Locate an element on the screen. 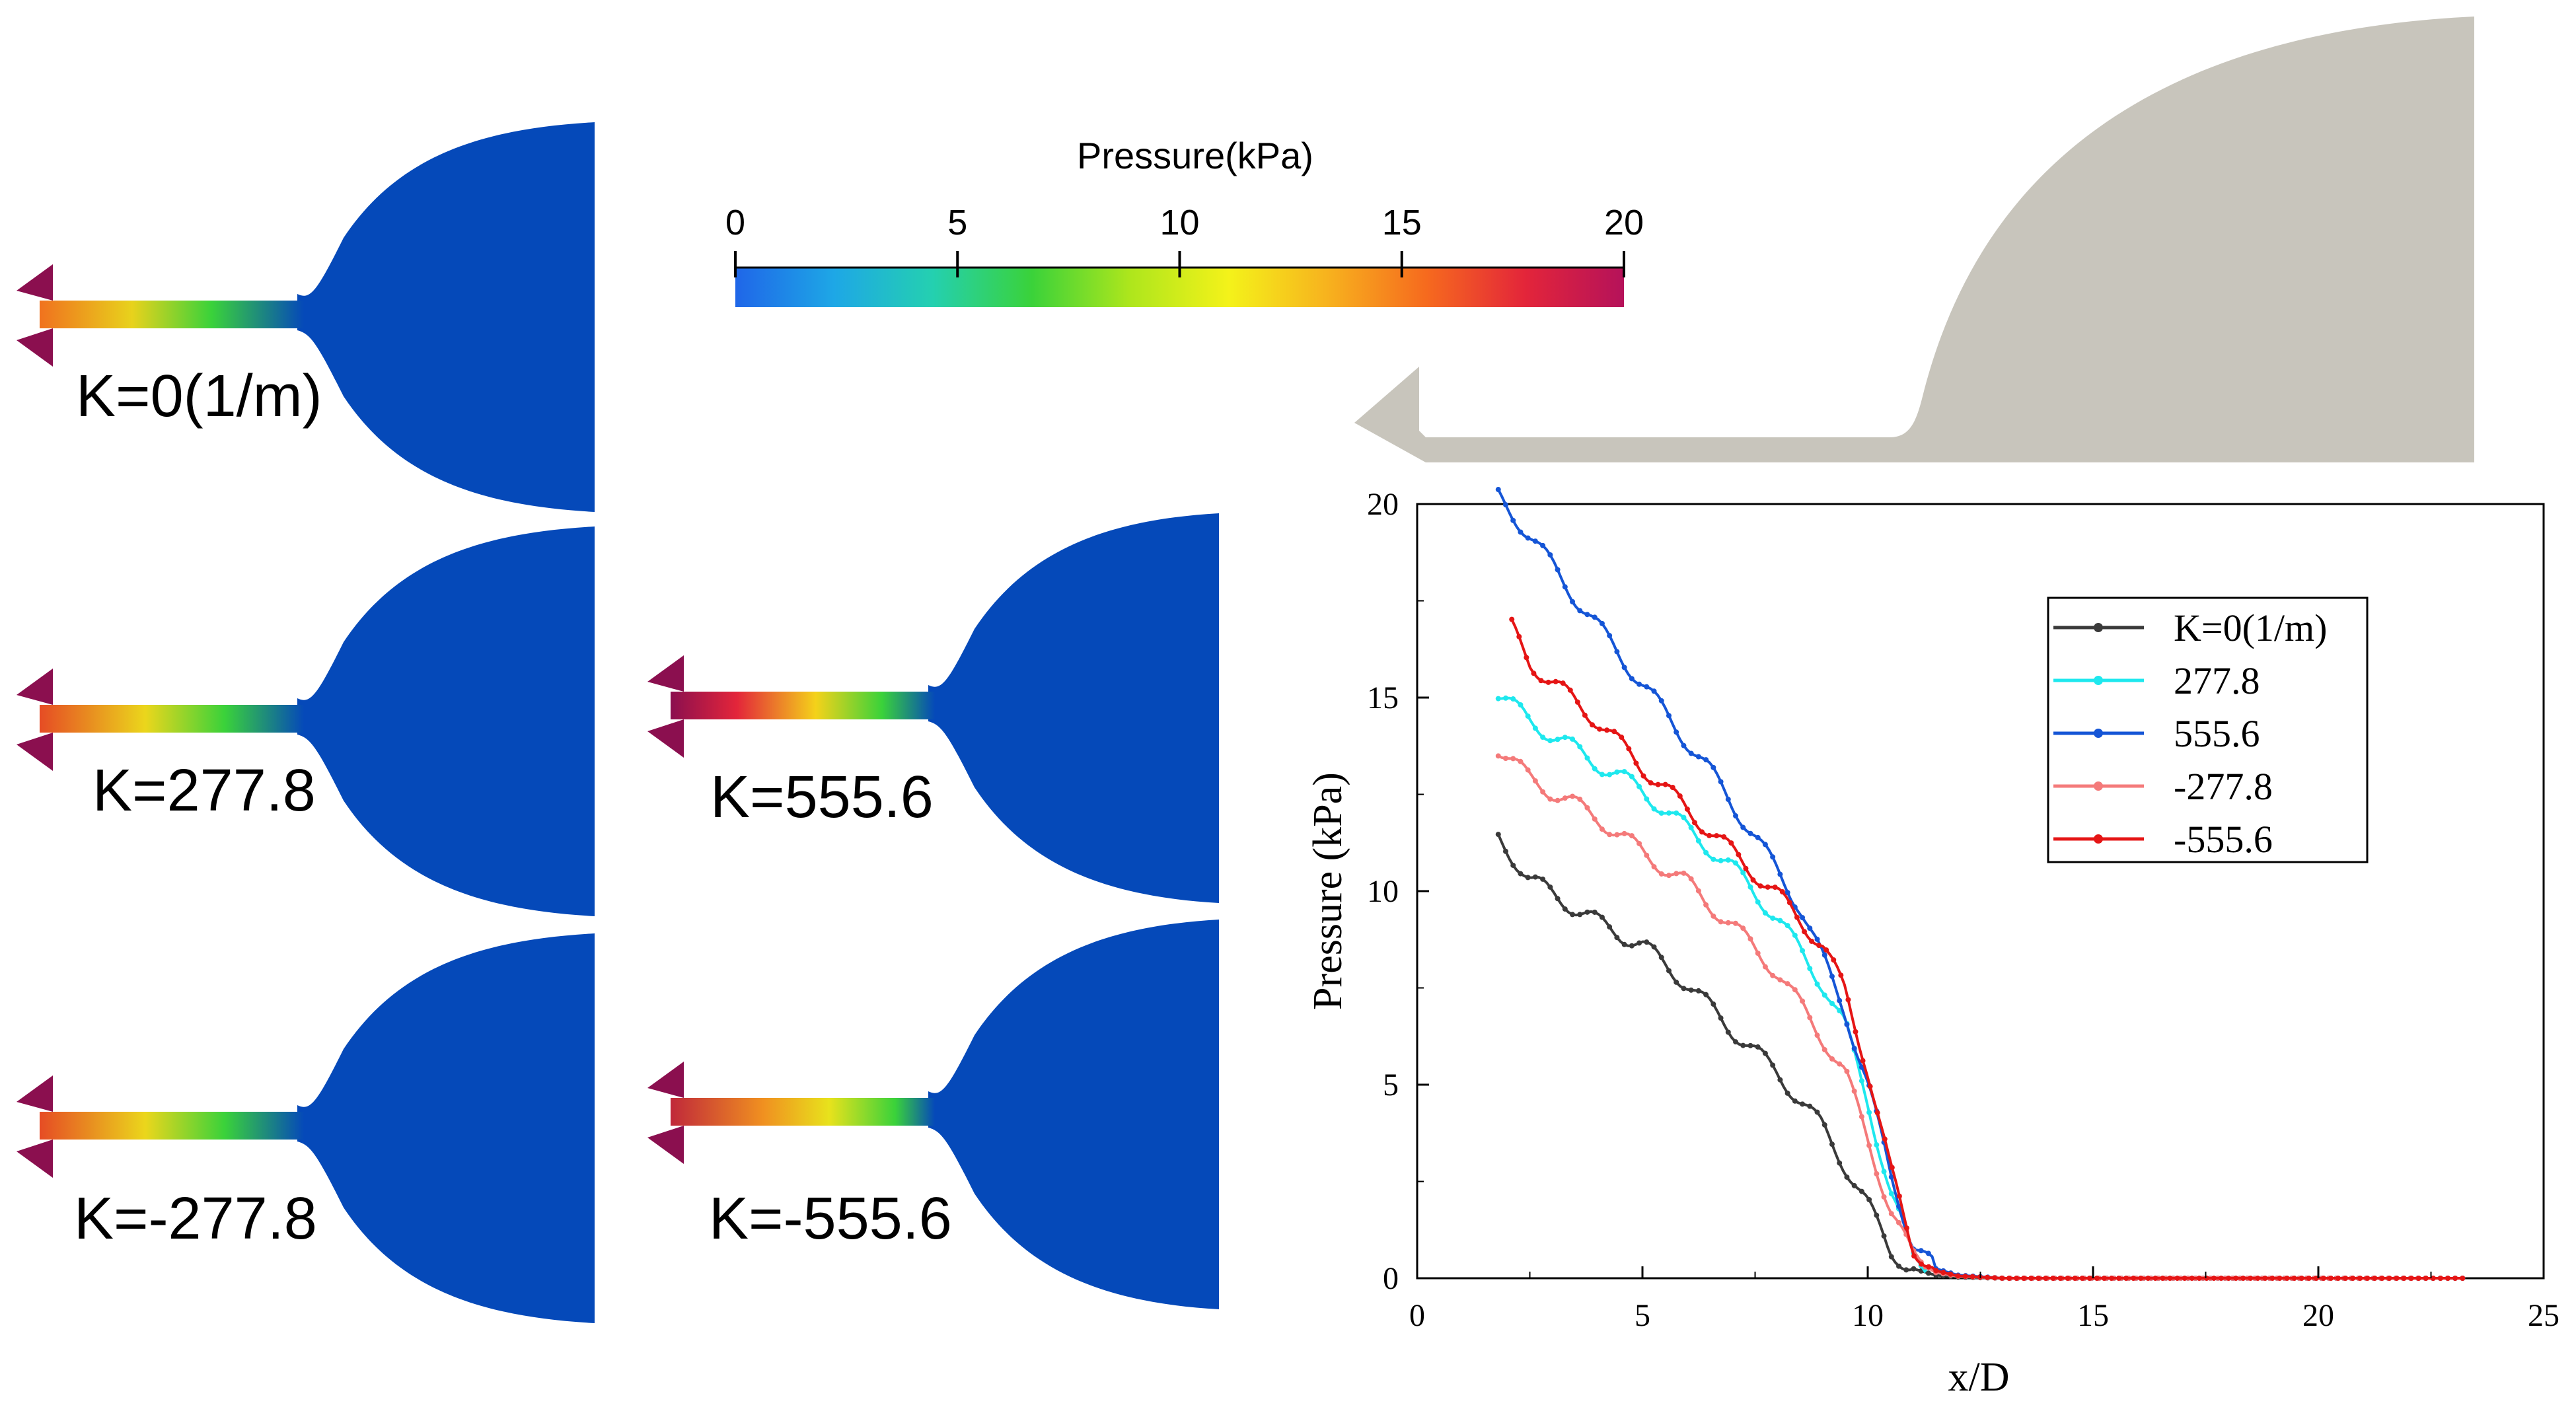 Image resolution: width=2576 pixels, height=1413 pixels. x-tick-label: 15 is located at coordinates (2093, 1315).